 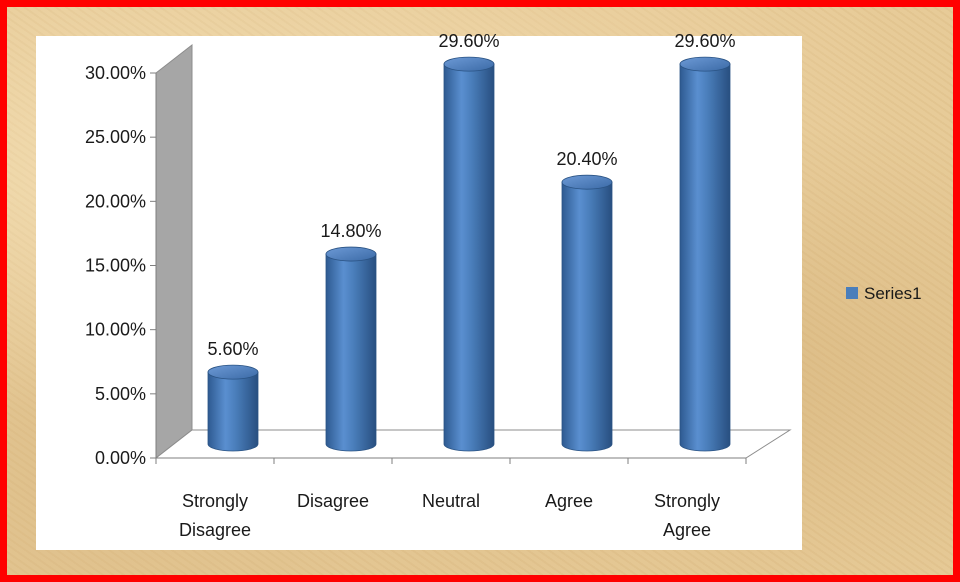 What do you see at coordinates (115, 73) in the screenshot?
I see `y-tick-label: 30.00%` at bounding box center [115, 73].